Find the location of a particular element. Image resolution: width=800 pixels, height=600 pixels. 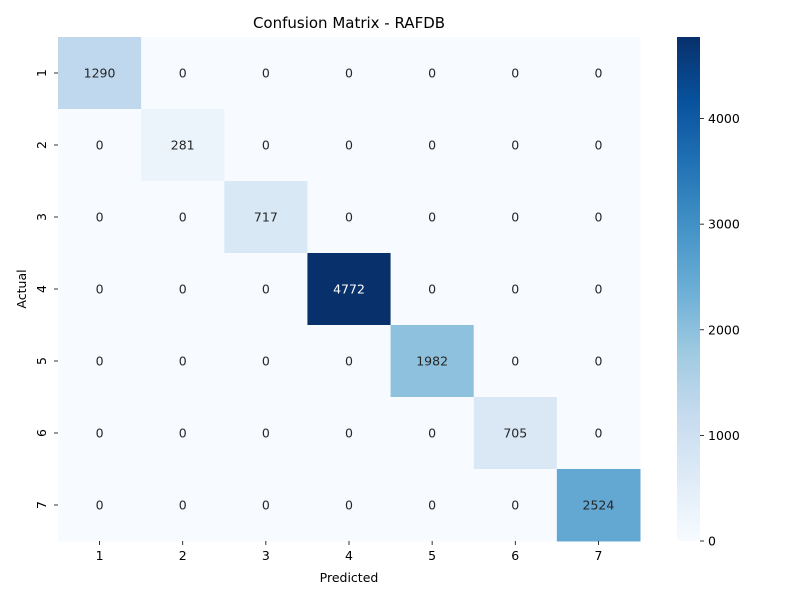

x-tick-label: 6 is located at coordinates (515, 555).